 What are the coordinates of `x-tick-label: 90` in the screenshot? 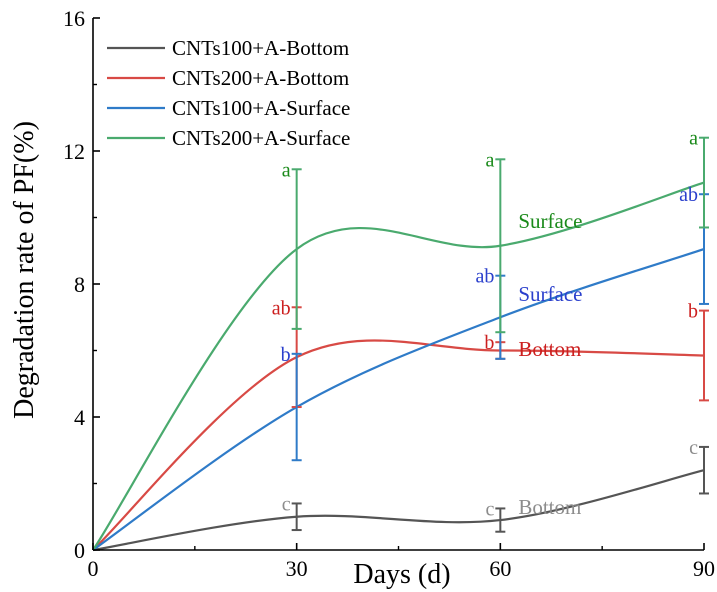 It's located at (704, 568).